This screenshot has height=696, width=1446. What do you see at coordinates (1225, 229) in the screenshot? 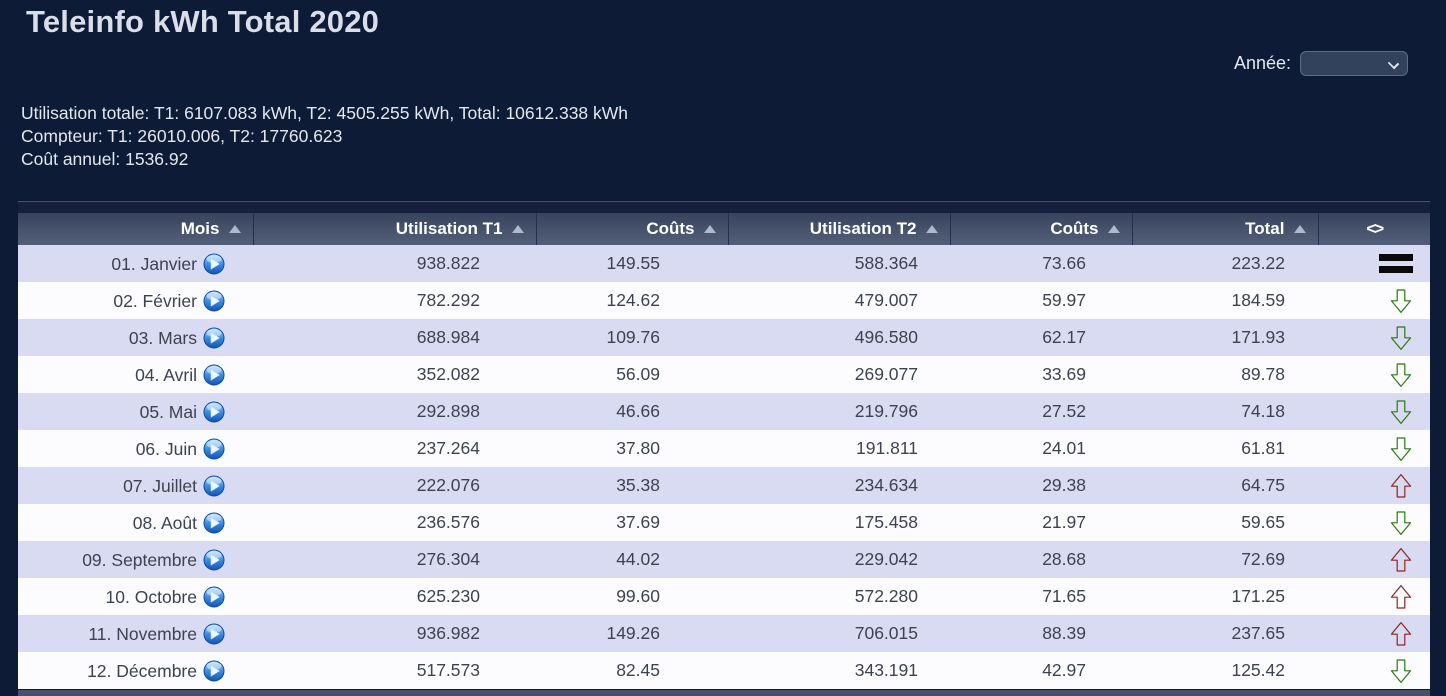
I see `column-header-total: Total` at bounding box center [1225, 229].